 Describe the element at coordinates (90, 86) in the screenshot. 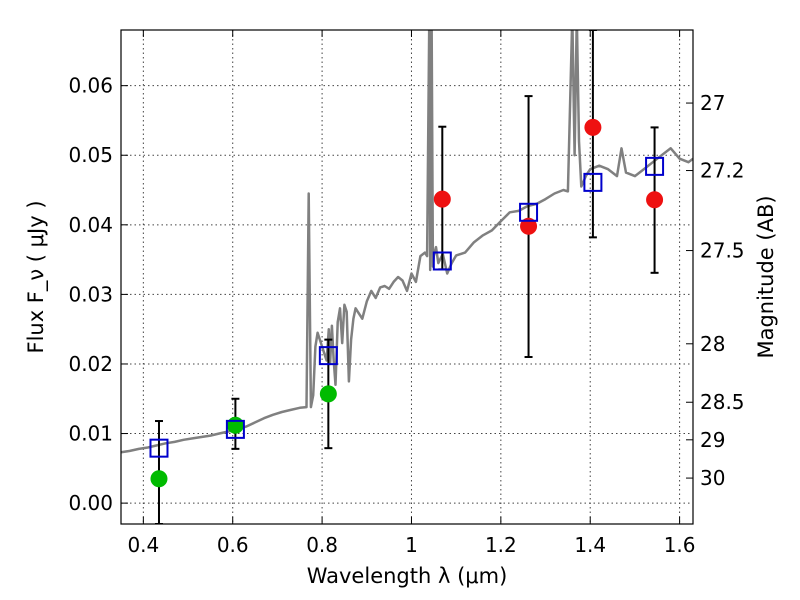

I see `y-tick-label: 0.06` at that location.